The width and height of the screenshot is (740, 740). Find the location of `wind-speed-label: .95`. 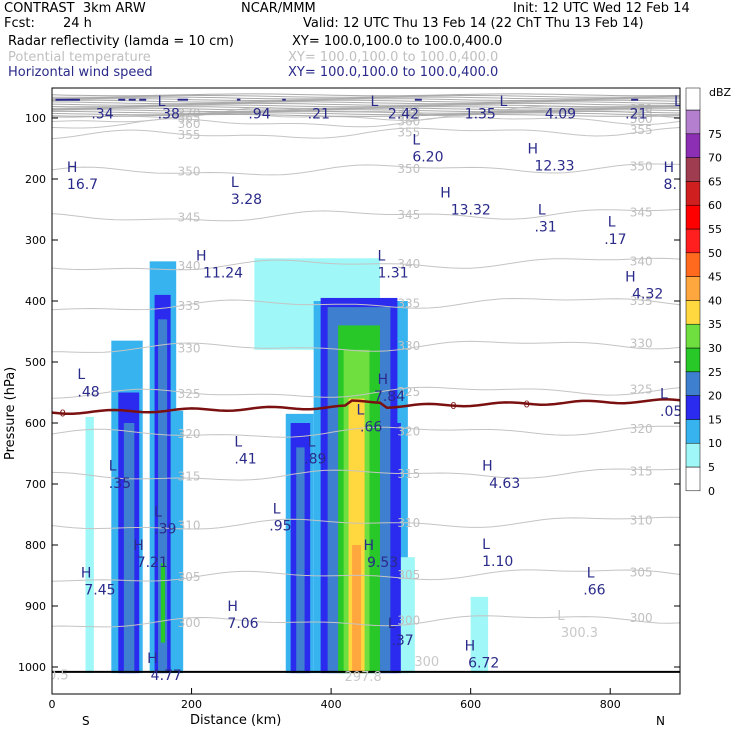

wind-speed-label: .95 is located at coordinates (280, 526).